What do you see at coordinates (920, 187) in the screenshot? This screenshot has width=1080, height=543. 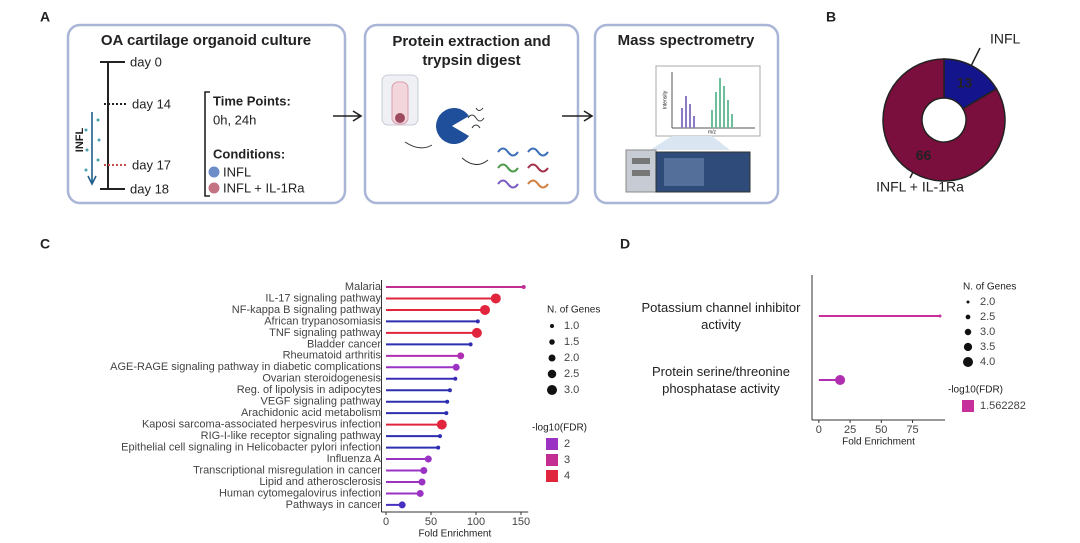 I see `category-label: INFL + IL-1Ra` at bounding box center [920, 187].